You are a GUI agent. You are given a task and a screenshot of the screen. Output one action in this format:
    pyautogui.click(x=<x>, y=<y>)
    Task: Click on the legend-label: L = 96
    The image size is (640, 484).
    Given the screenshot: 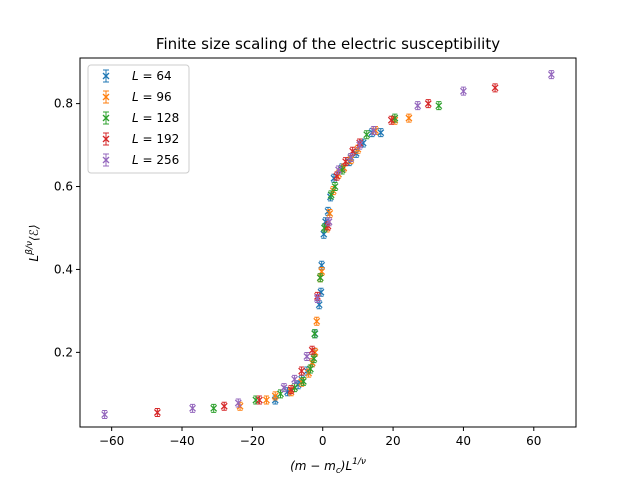 What is the action you would take?
    pyautogui.click(x=152, y=97)
    